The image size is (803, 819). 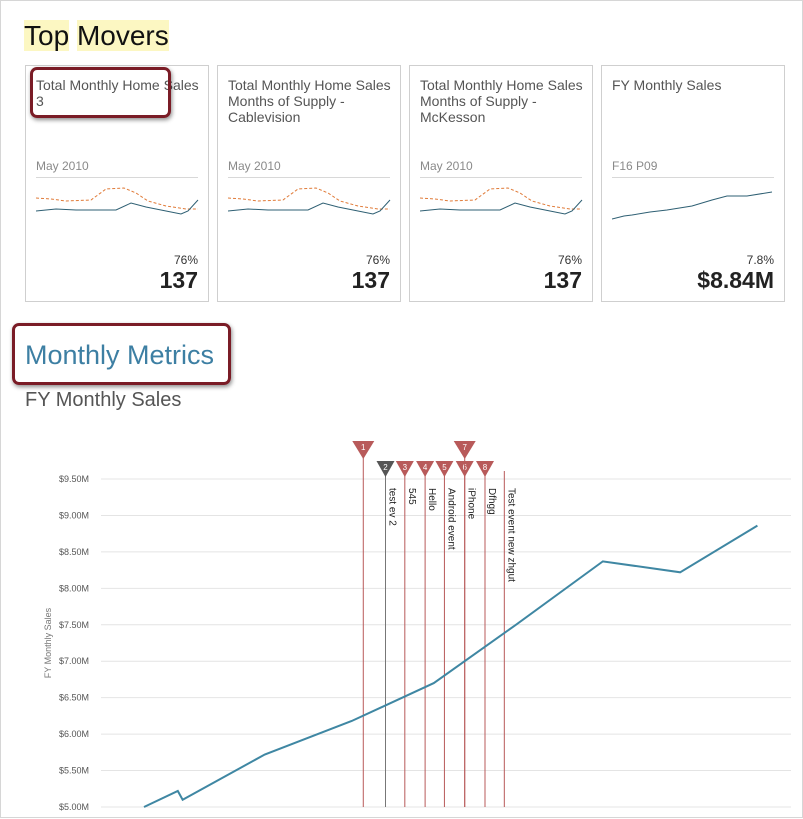 I want to click on event-name-label: Hello, so click(x=431, y=499).